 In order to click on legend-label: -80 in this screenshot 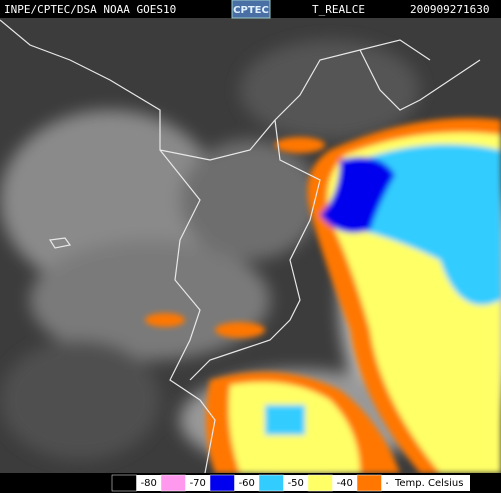, I will do `click(149, 483)`.